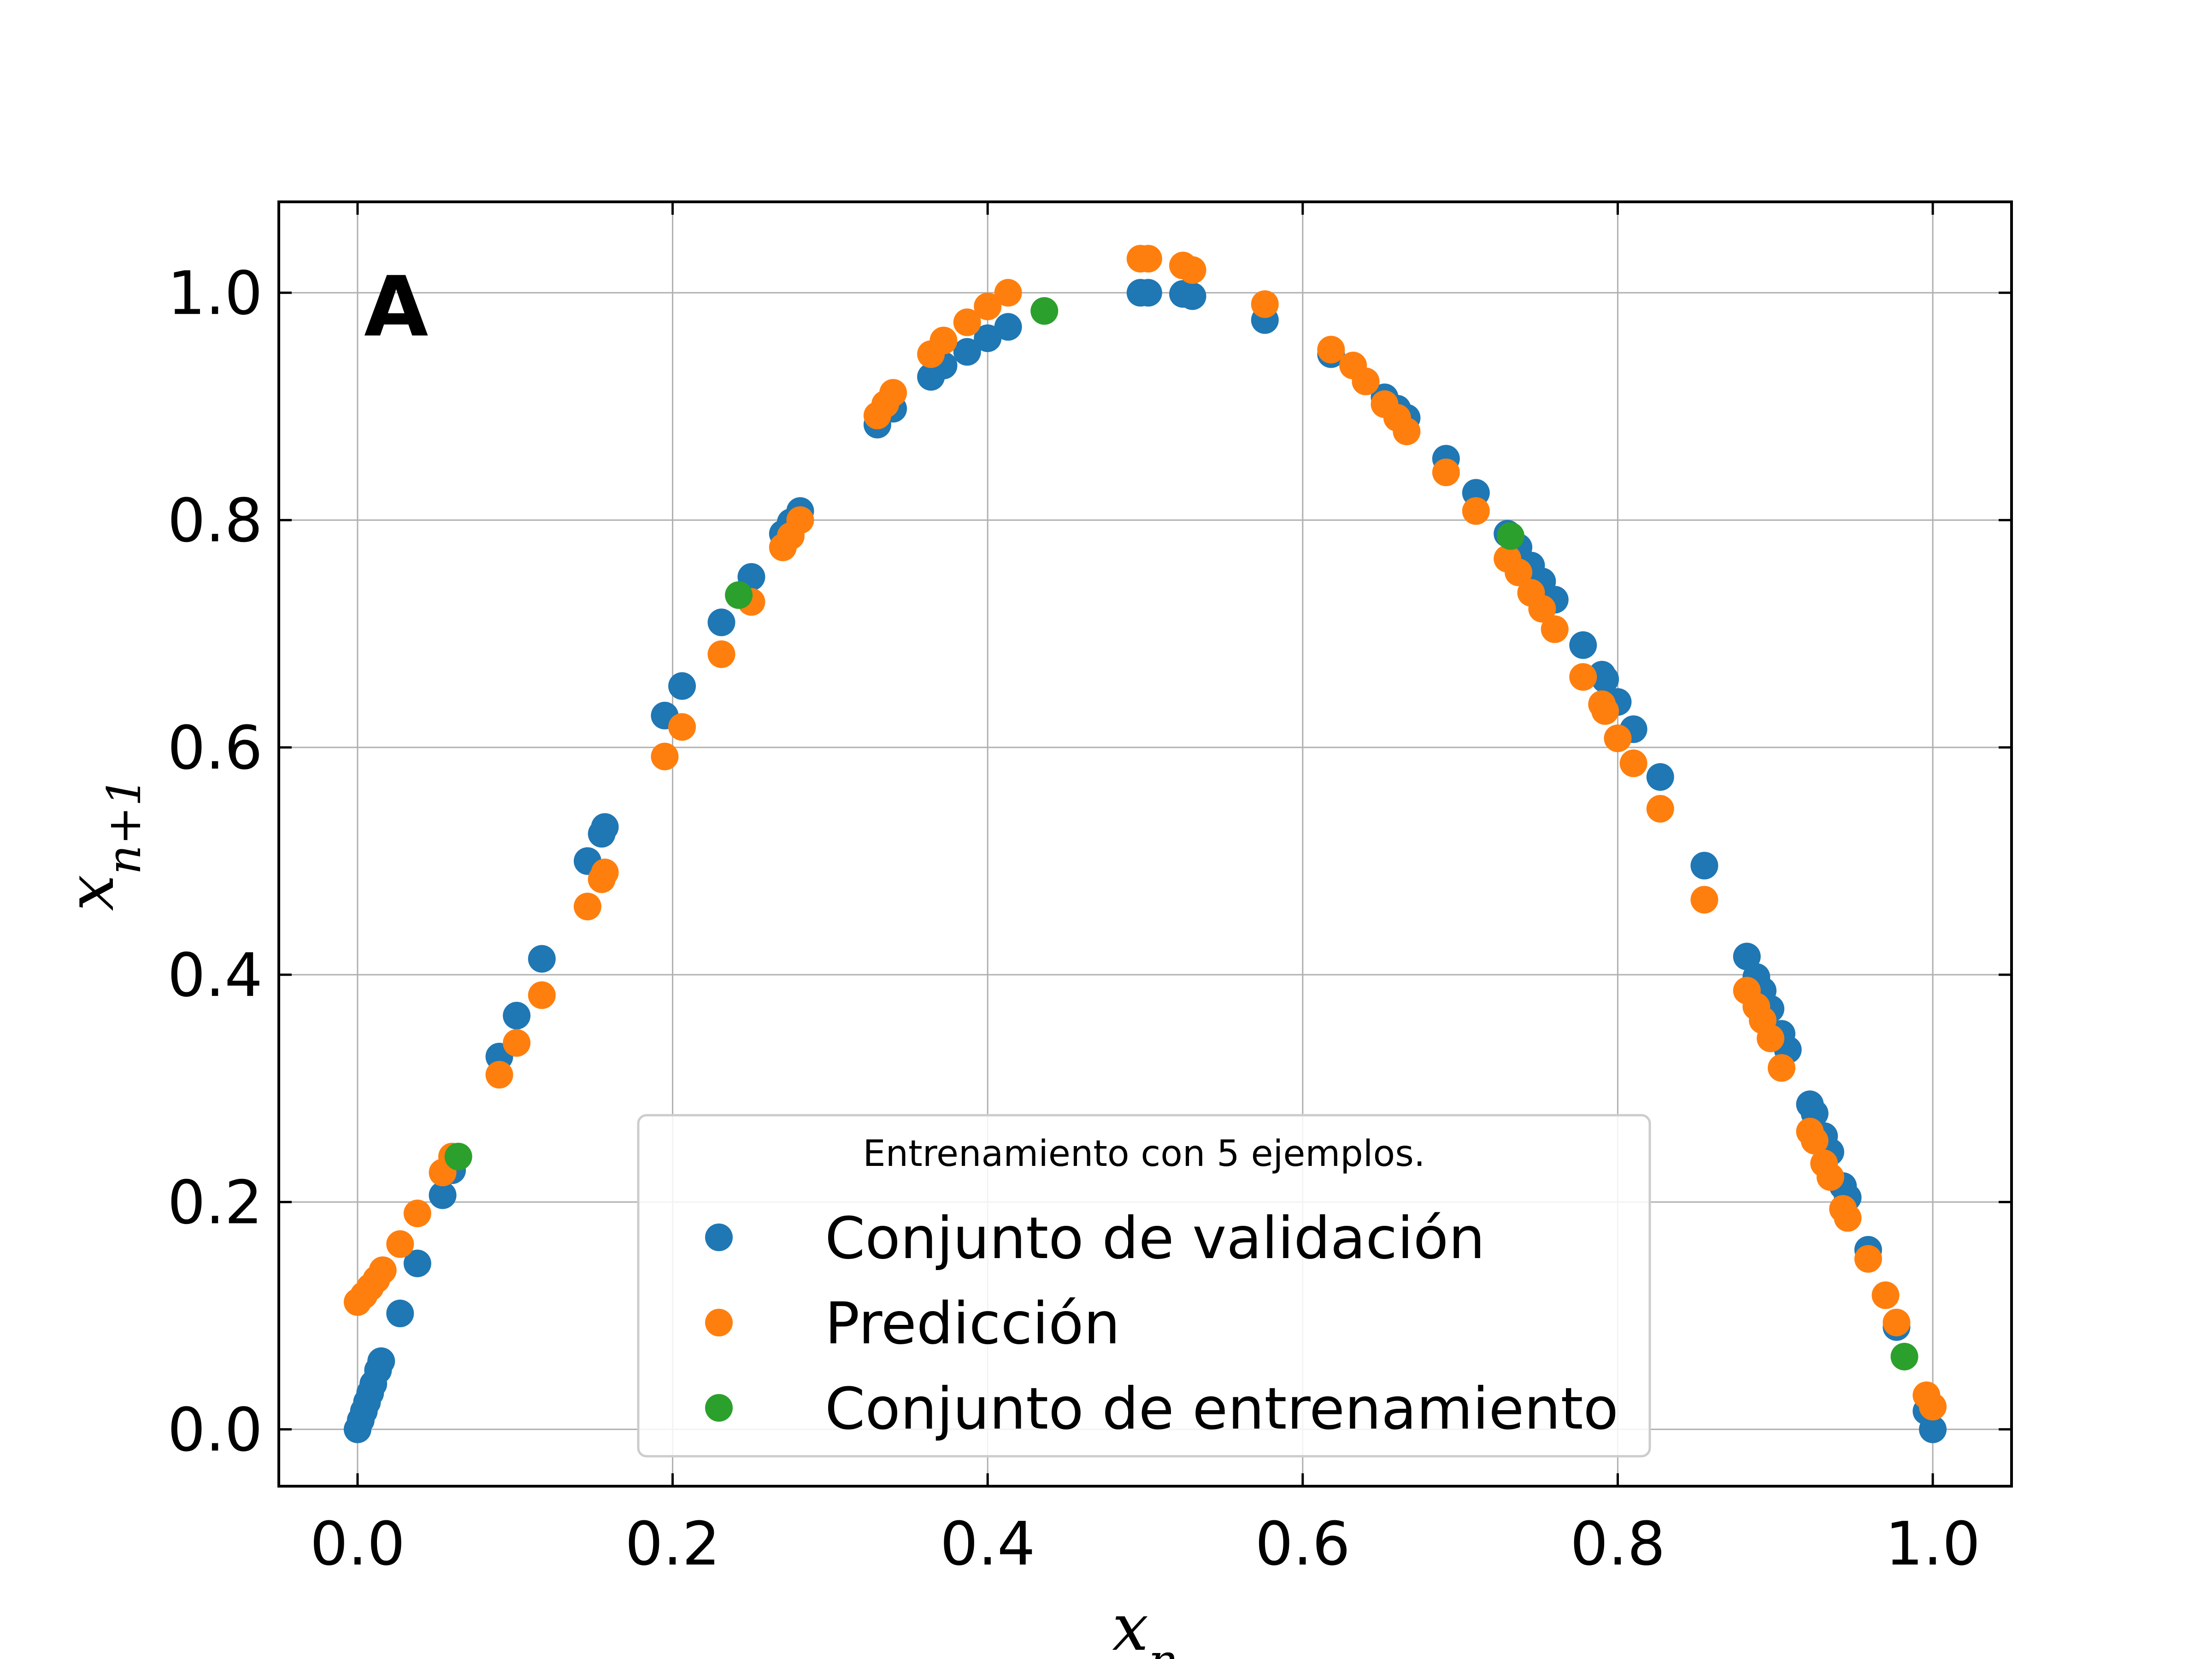 The width and height of the screenshot is (2212, 1659). What do you see at coordinates (1221, 1409) in the screenshot?
I see `legend-label: Conjunto de entrenamiento` at bounding box center [1221, 1409].